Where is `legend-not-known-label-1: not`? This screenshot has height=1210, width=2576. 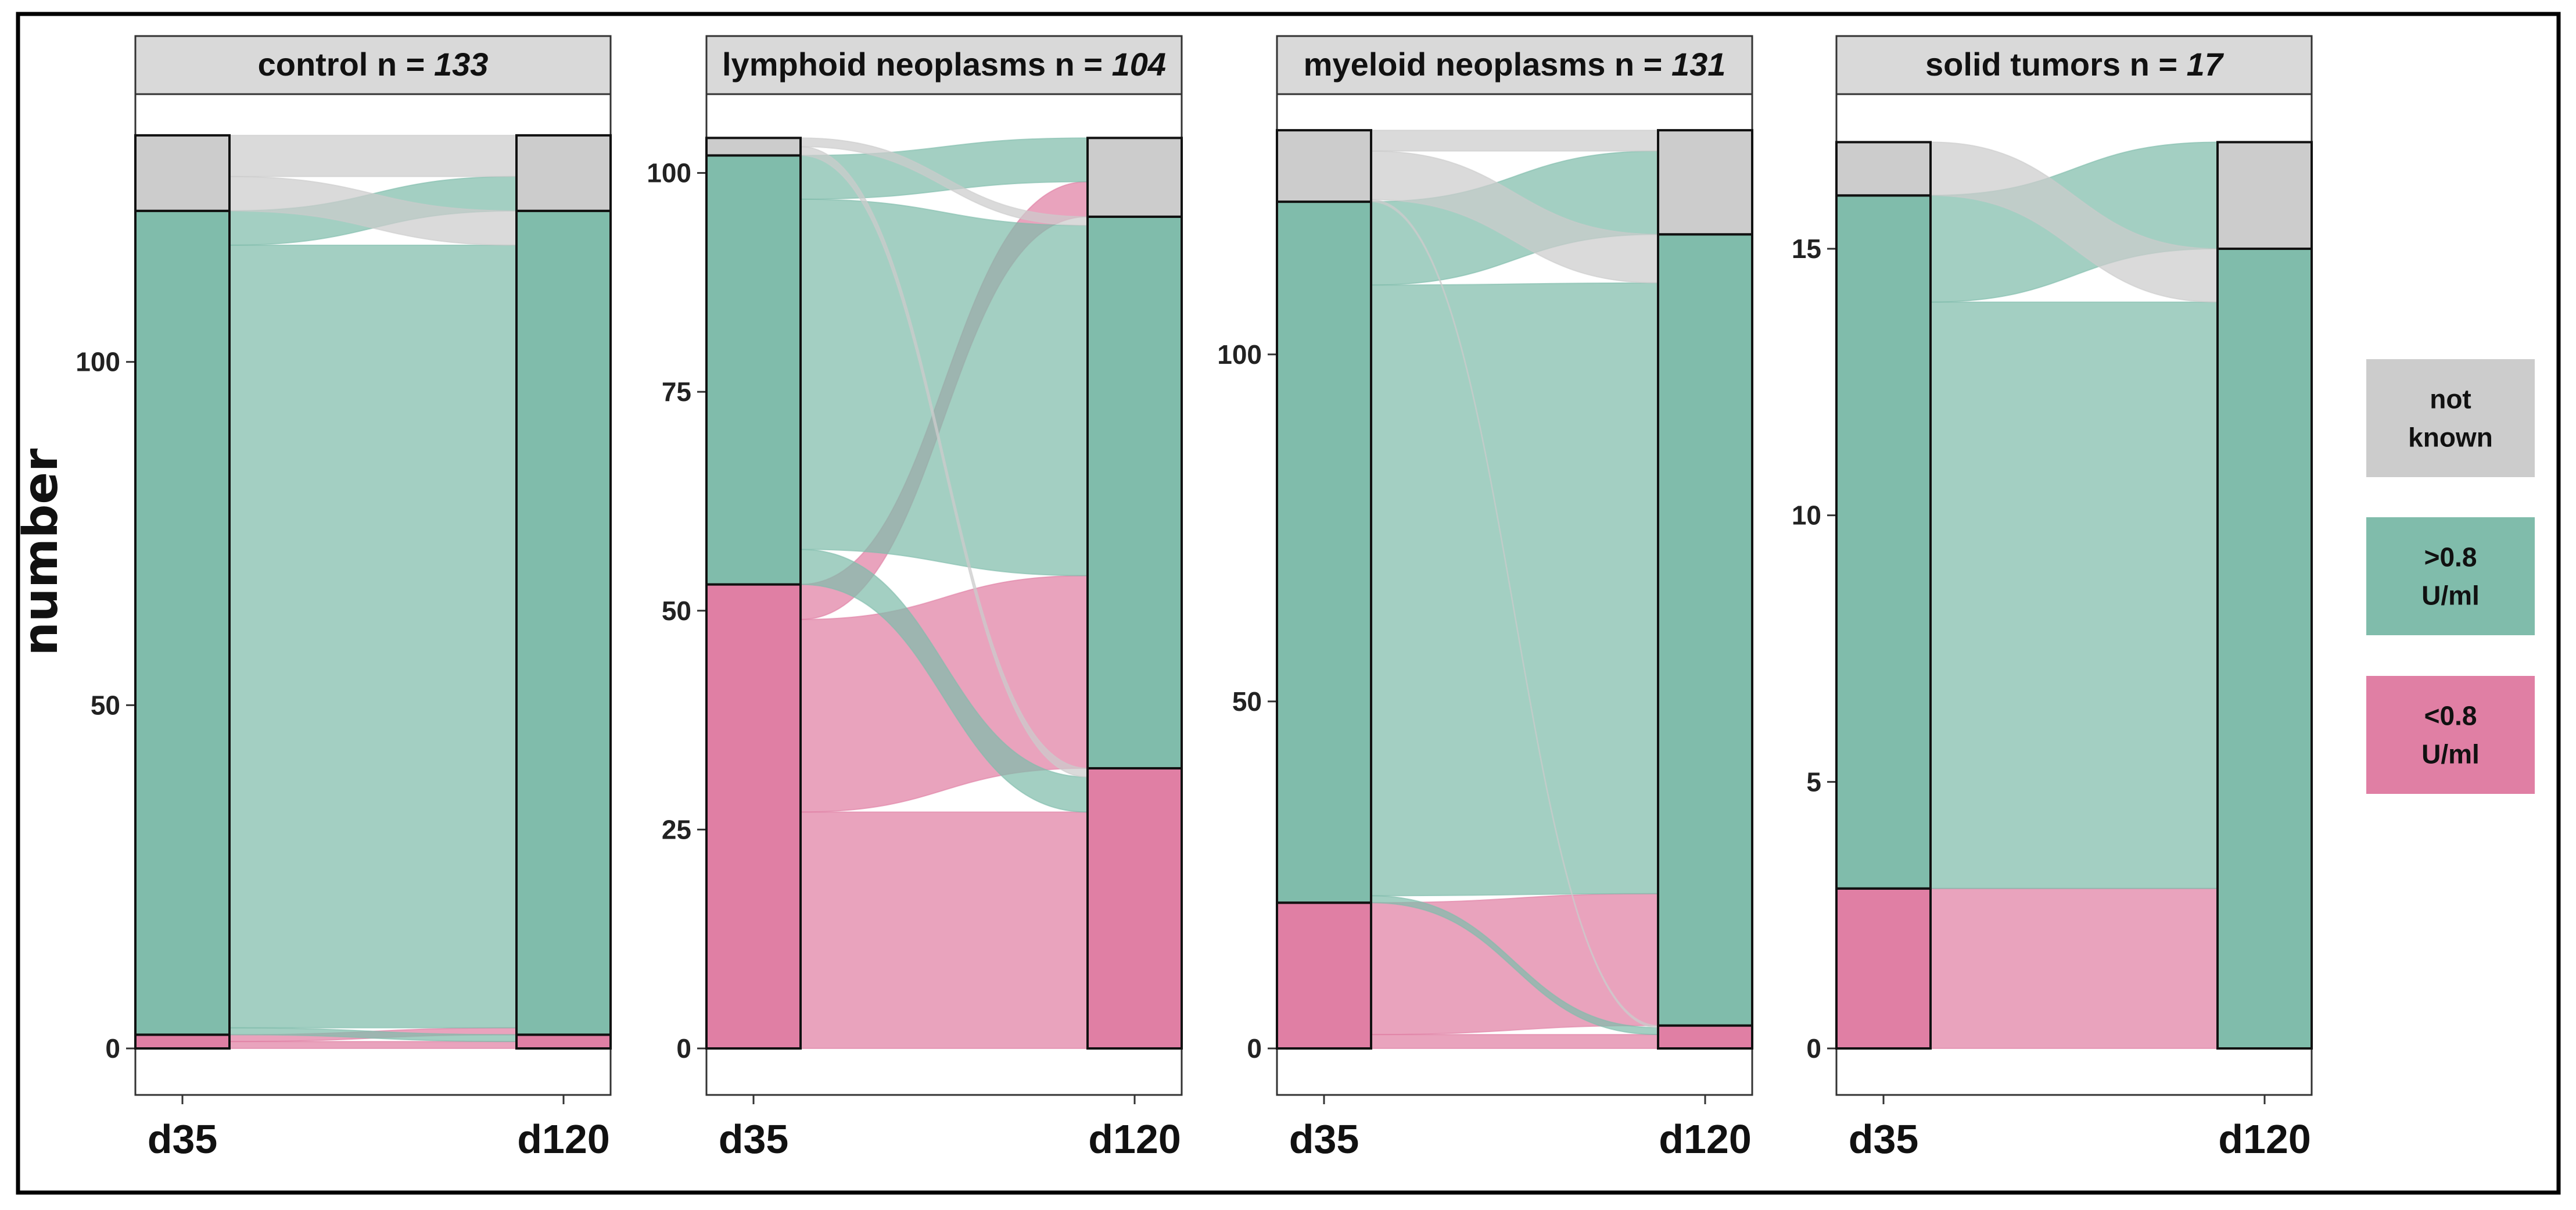
legend-not-known-label-1: not is located at coordinates (2451, 399).